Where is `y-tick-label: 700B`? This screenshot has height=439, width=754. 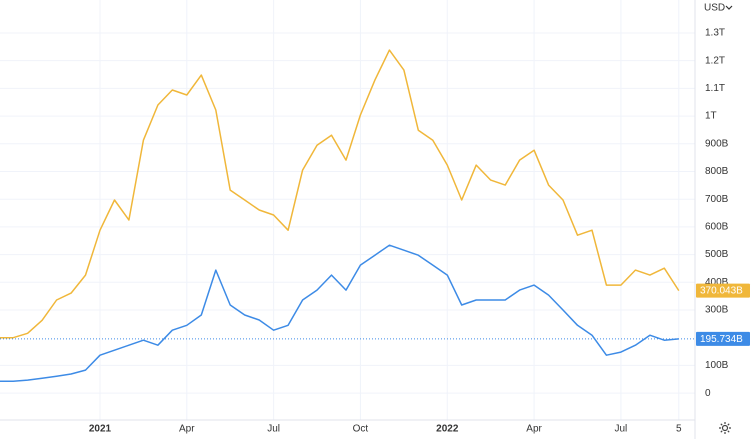 y-tick-label: 700B is located at coordinates (717, 199).